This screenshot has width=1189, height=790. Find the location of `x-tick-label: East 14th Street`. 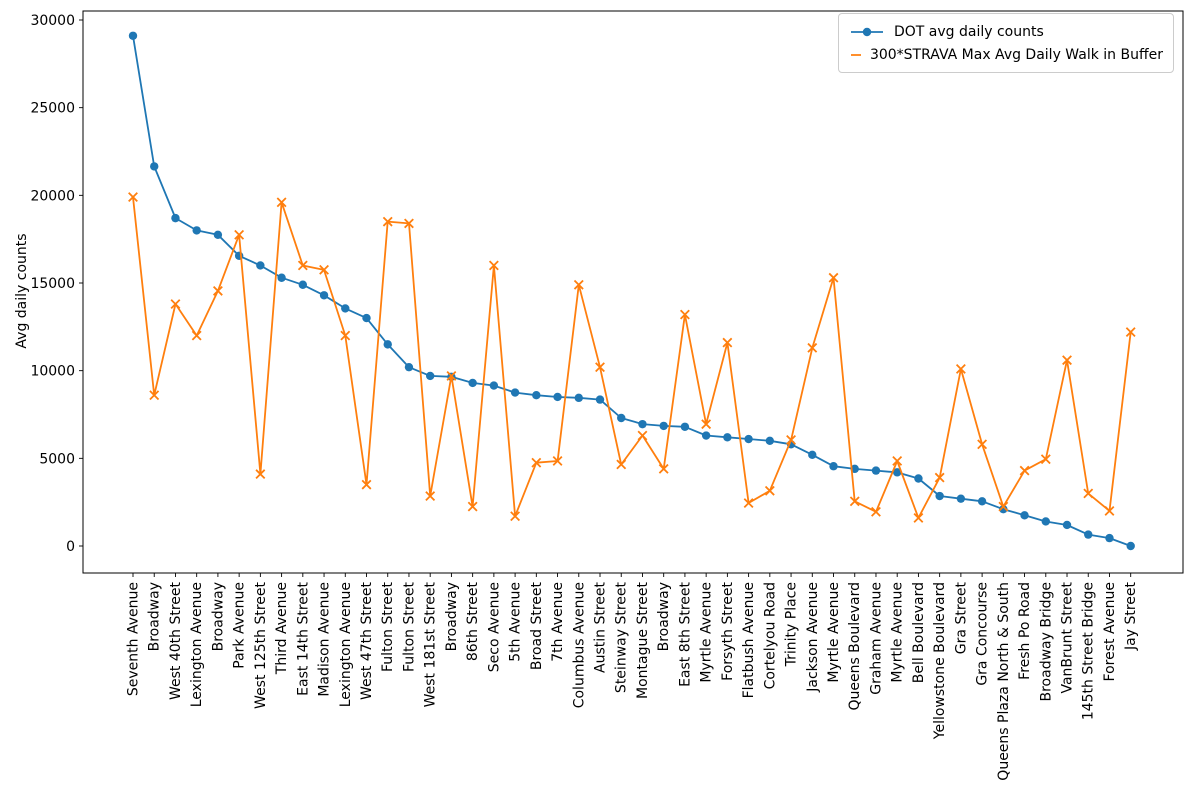

x-tick-label: East 14th Street is located at coordinates (303, 638).